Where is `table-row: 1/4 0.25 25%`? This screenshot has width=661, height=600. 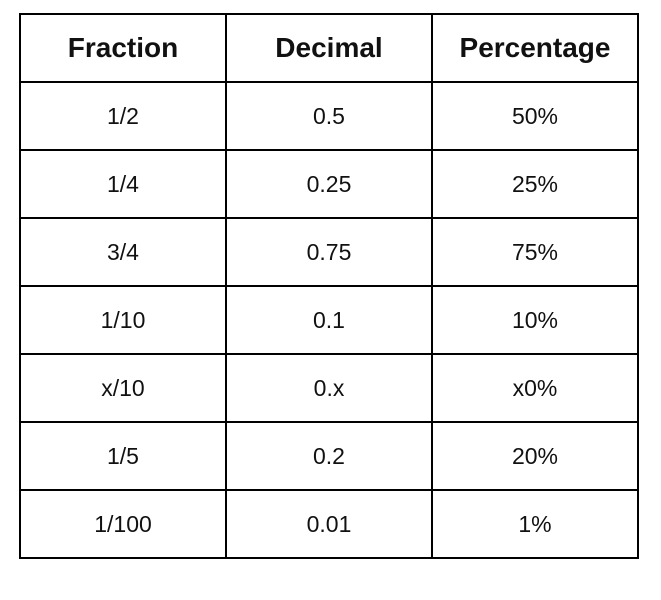 table-row: 1/4 0.25 25% is located at coordinates (329, 184).